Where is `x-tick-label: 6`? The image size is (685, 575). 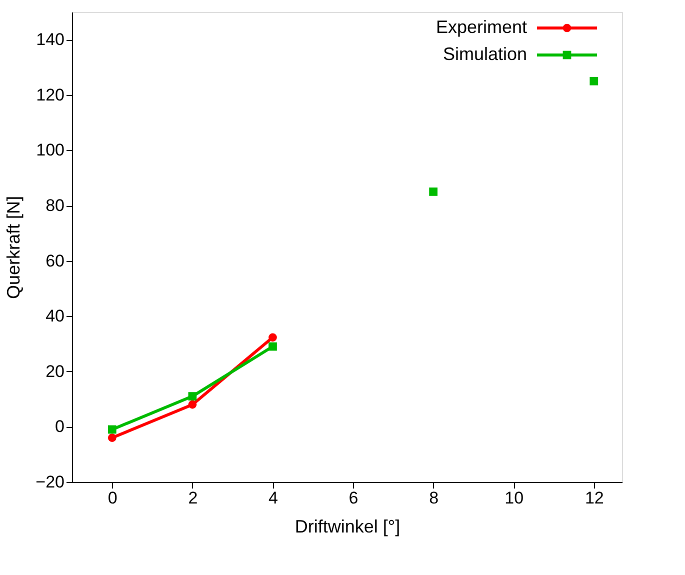 x-tick-label: 6 is located at coordinates (353, 498).